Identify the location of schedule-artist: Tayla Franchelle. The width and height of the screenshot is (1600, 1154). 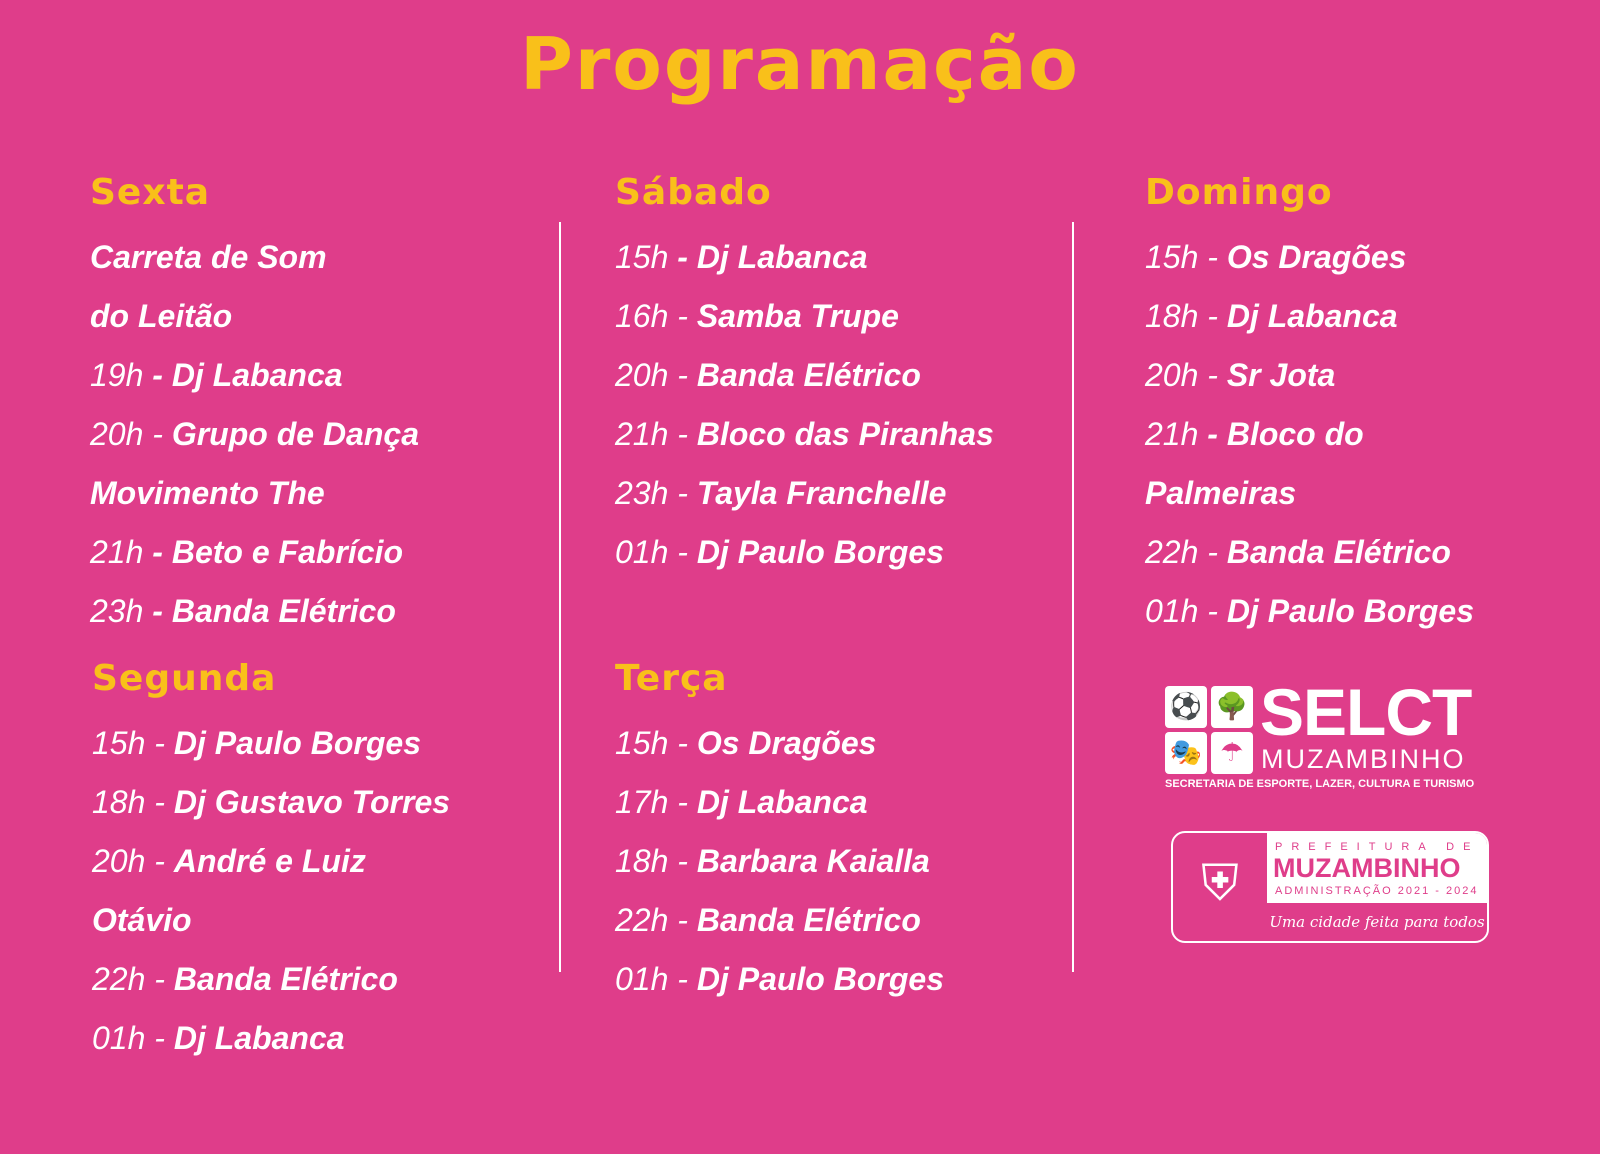
(821, 493).